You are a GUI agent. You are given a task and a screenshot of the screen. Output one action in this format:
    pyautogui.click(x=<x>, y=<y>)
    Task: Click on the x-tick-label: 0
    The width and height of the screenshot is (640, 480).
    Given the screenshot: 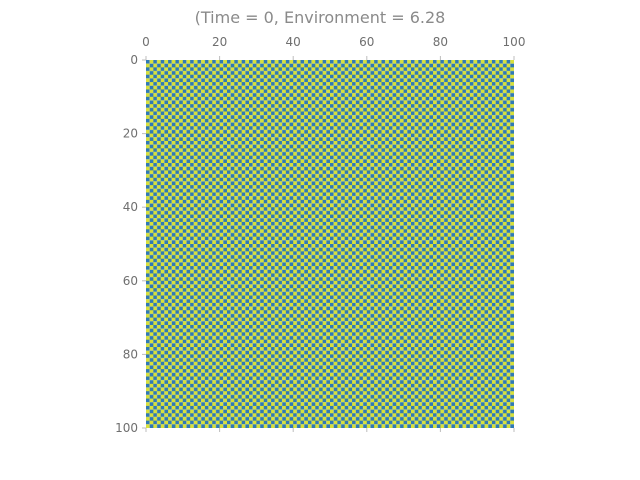 What is the action you would take?
    pyautogui.click(x=146, y=42)
    